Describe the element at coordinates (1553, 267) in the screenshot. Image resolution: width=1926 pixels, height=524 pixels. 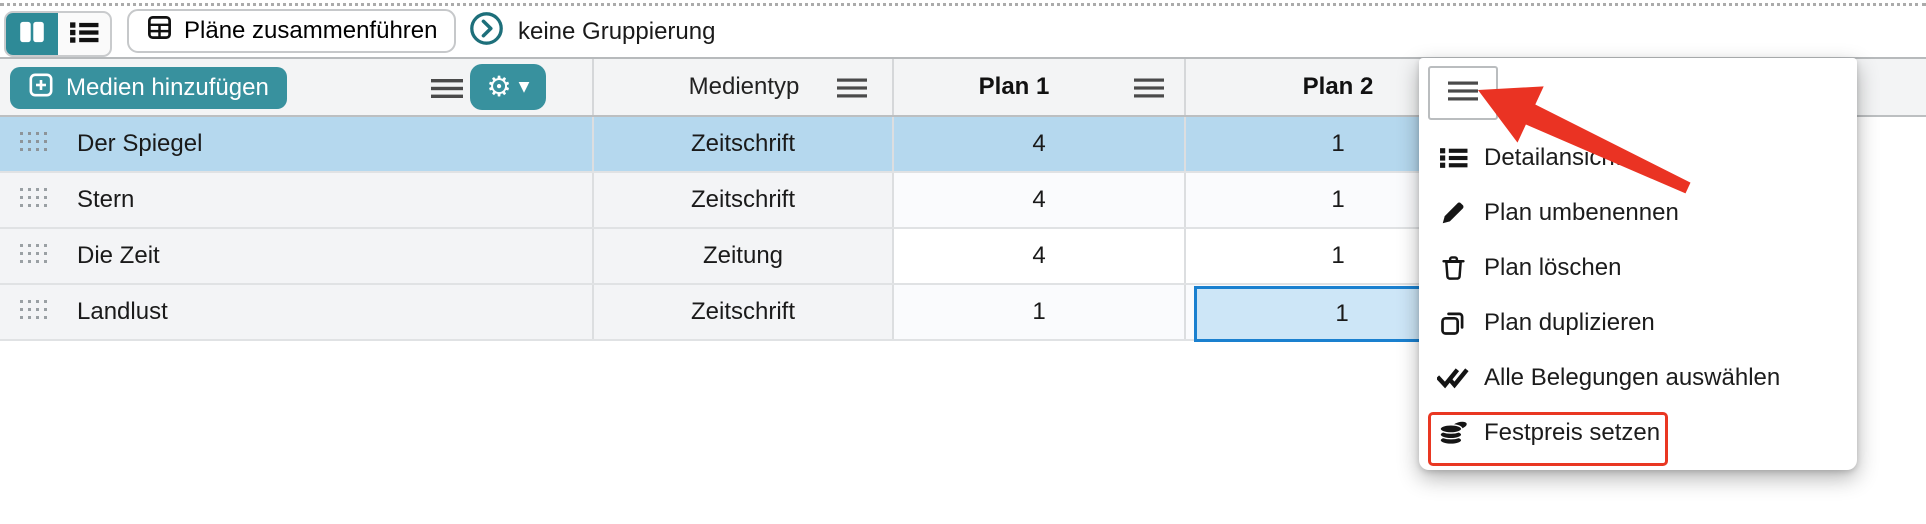
I see `menu-item-label: Plan löschen` at that location.